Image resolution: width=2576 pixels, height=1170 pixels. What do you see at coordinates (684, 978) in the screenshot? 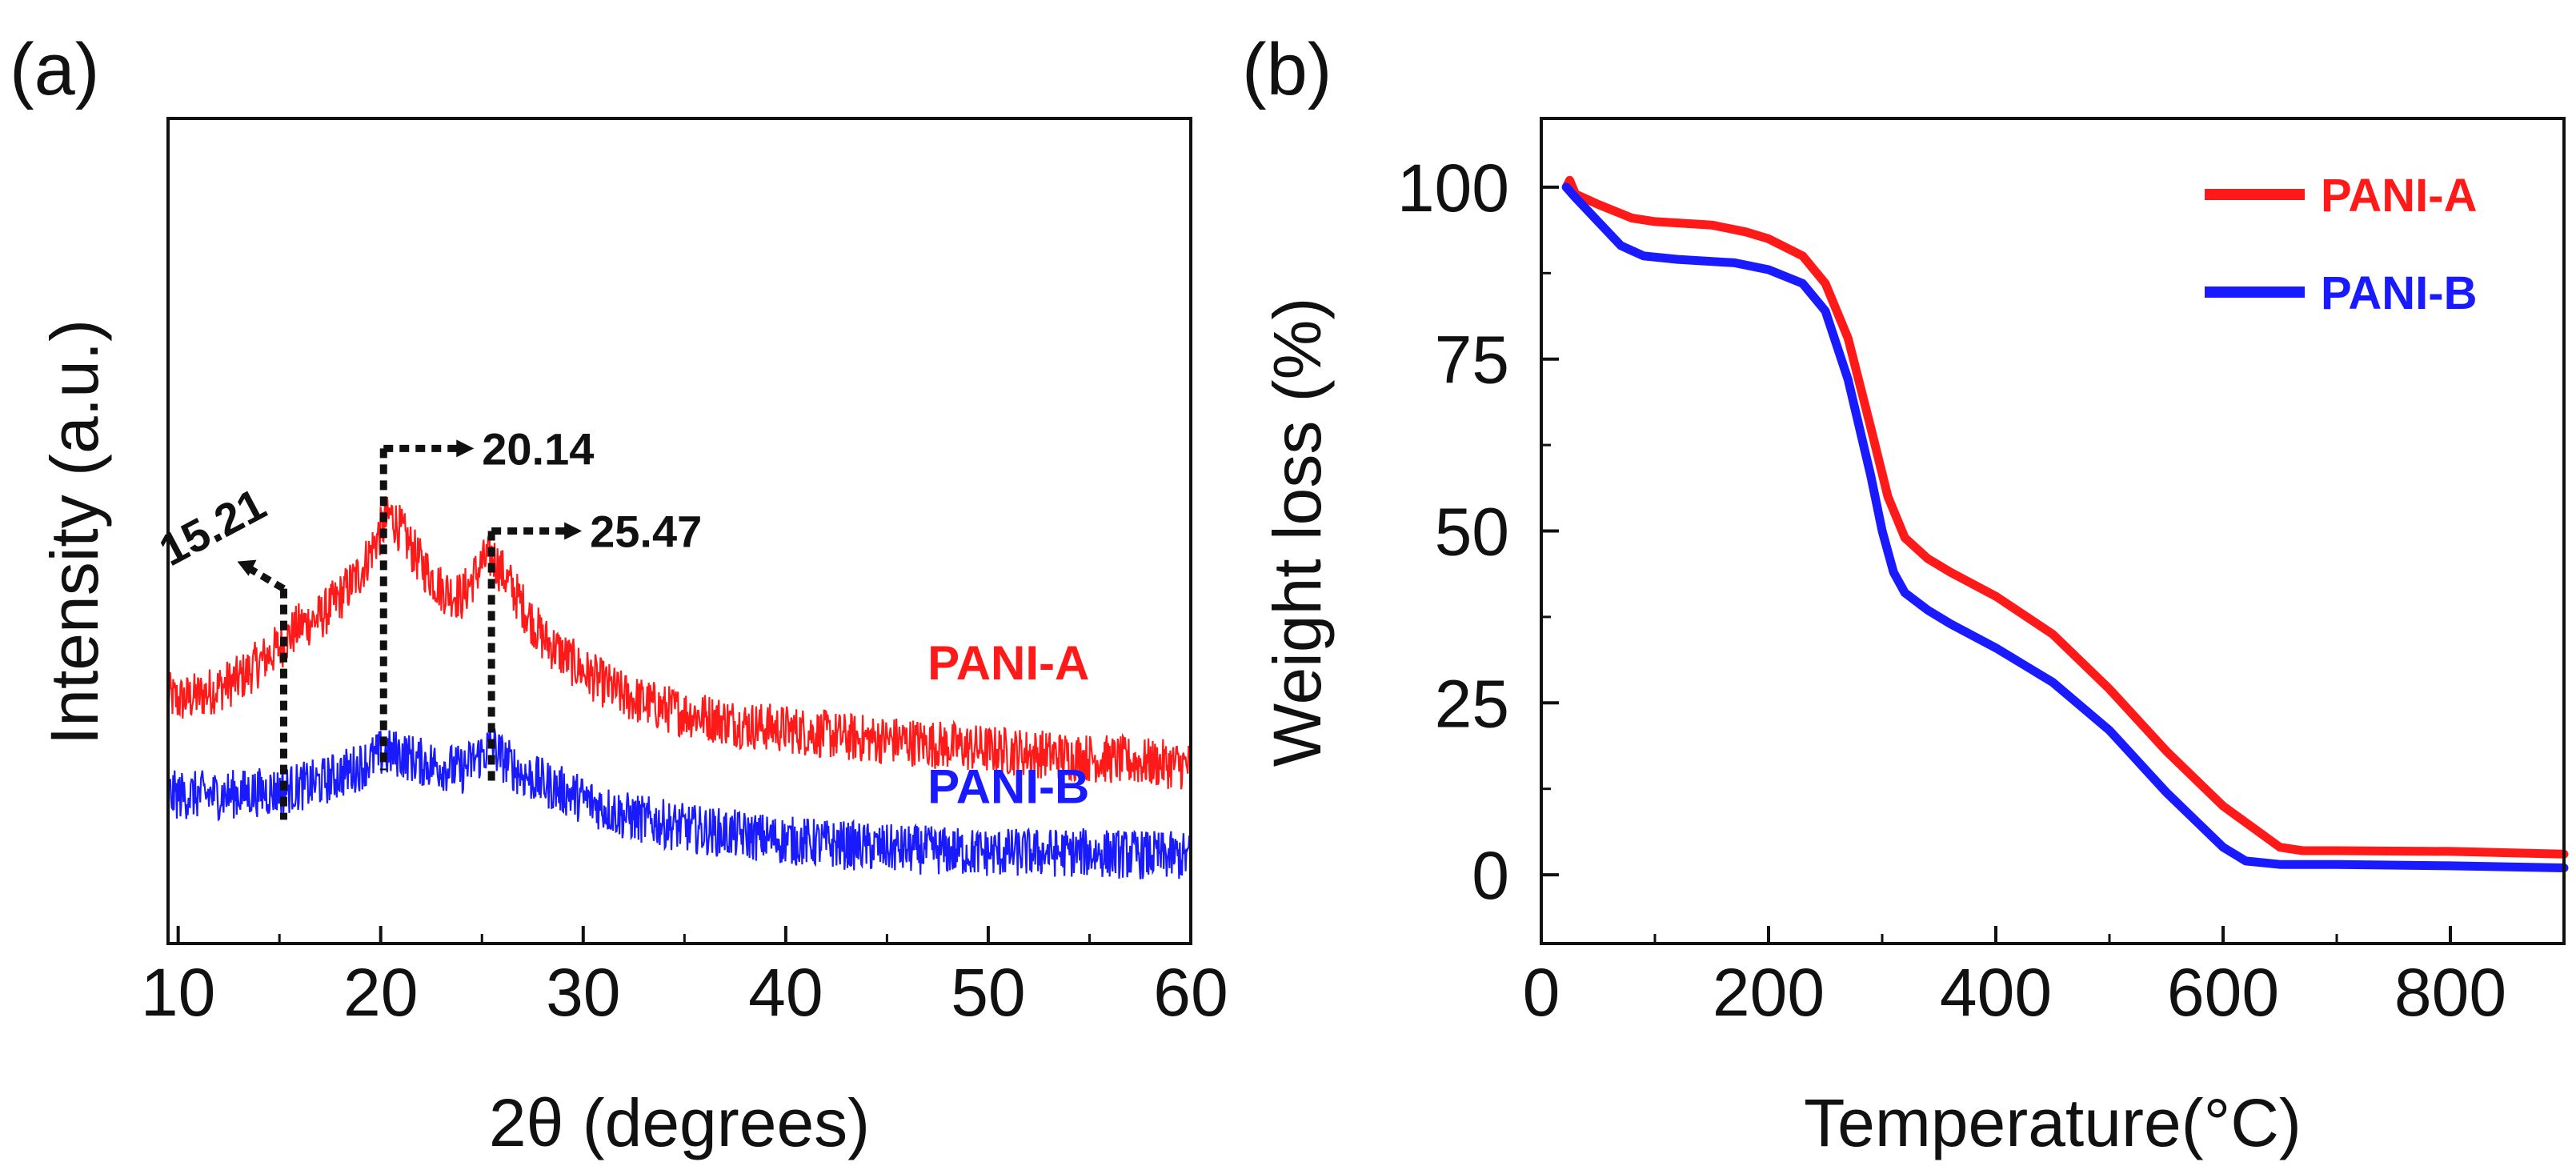
I see `panel-a-x-ticks: 10 20 30 40 50 60` at bounding box center [684, 978].